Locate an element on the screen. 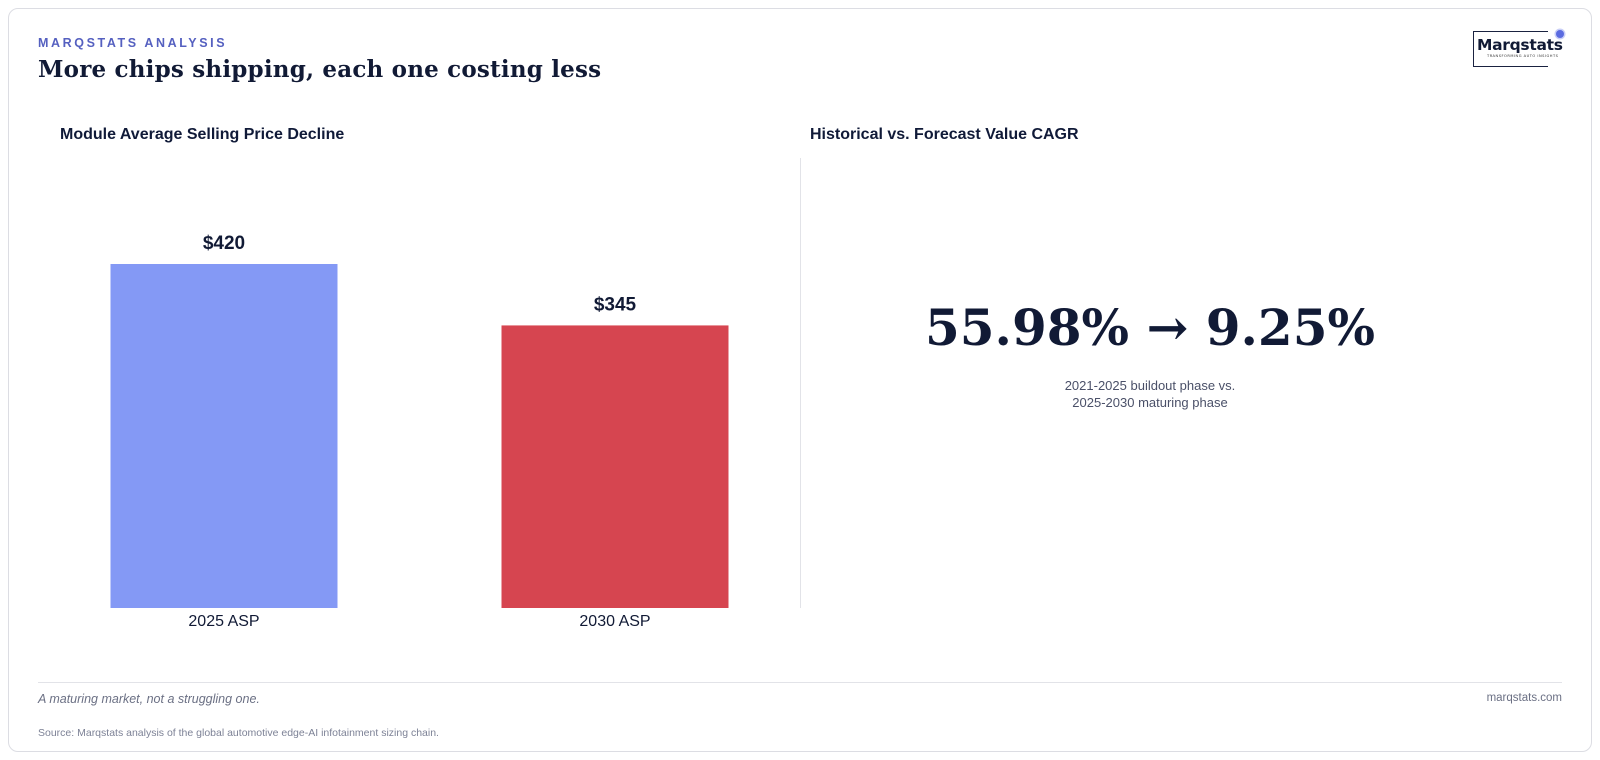 This screenshot has width=1600, height=760. cagr-subtitle-line2: 2025-2030 maturing phase is located at coordinates (1150, 402).